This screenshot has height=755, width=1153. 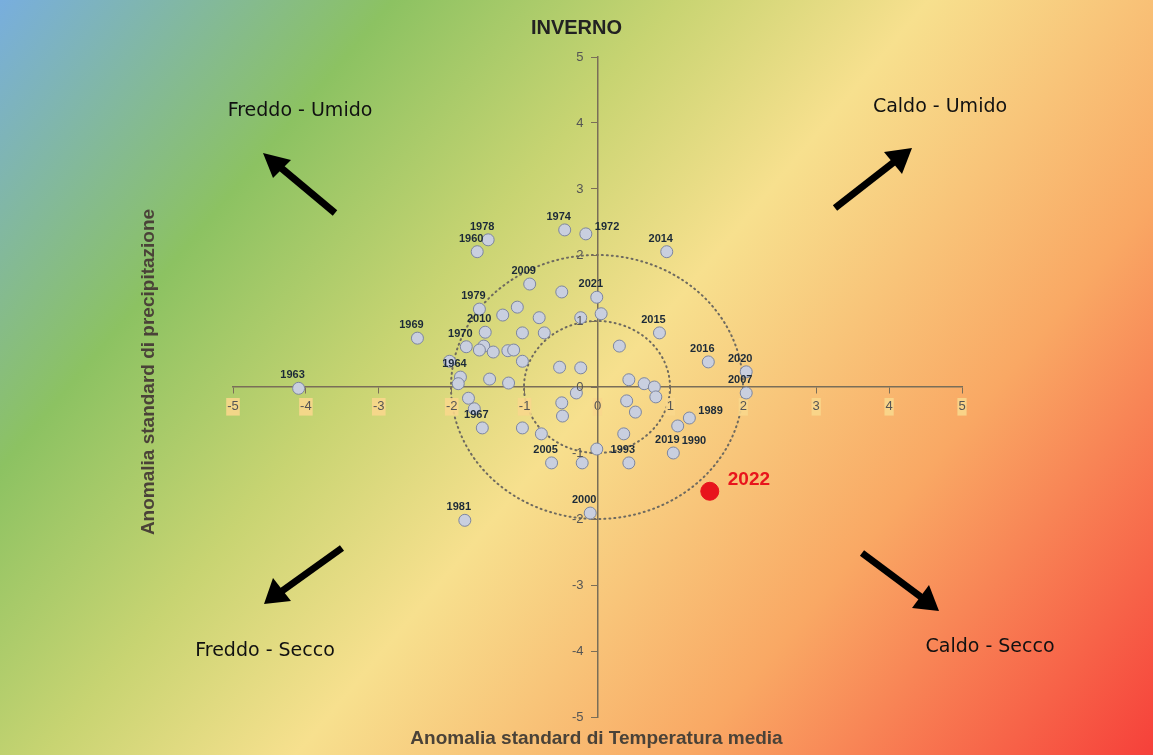 What do you see at coordinates (306, 406) in the screenshot?
I see `x-tick-label: -4` at bounding box center [306, 406].